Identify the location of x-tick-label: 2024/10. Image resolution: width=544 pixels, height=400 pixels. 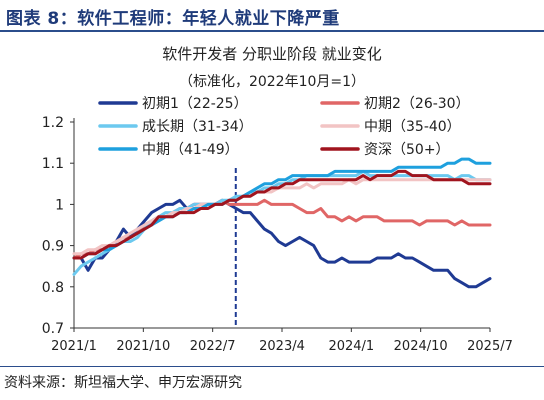
(421, 346).